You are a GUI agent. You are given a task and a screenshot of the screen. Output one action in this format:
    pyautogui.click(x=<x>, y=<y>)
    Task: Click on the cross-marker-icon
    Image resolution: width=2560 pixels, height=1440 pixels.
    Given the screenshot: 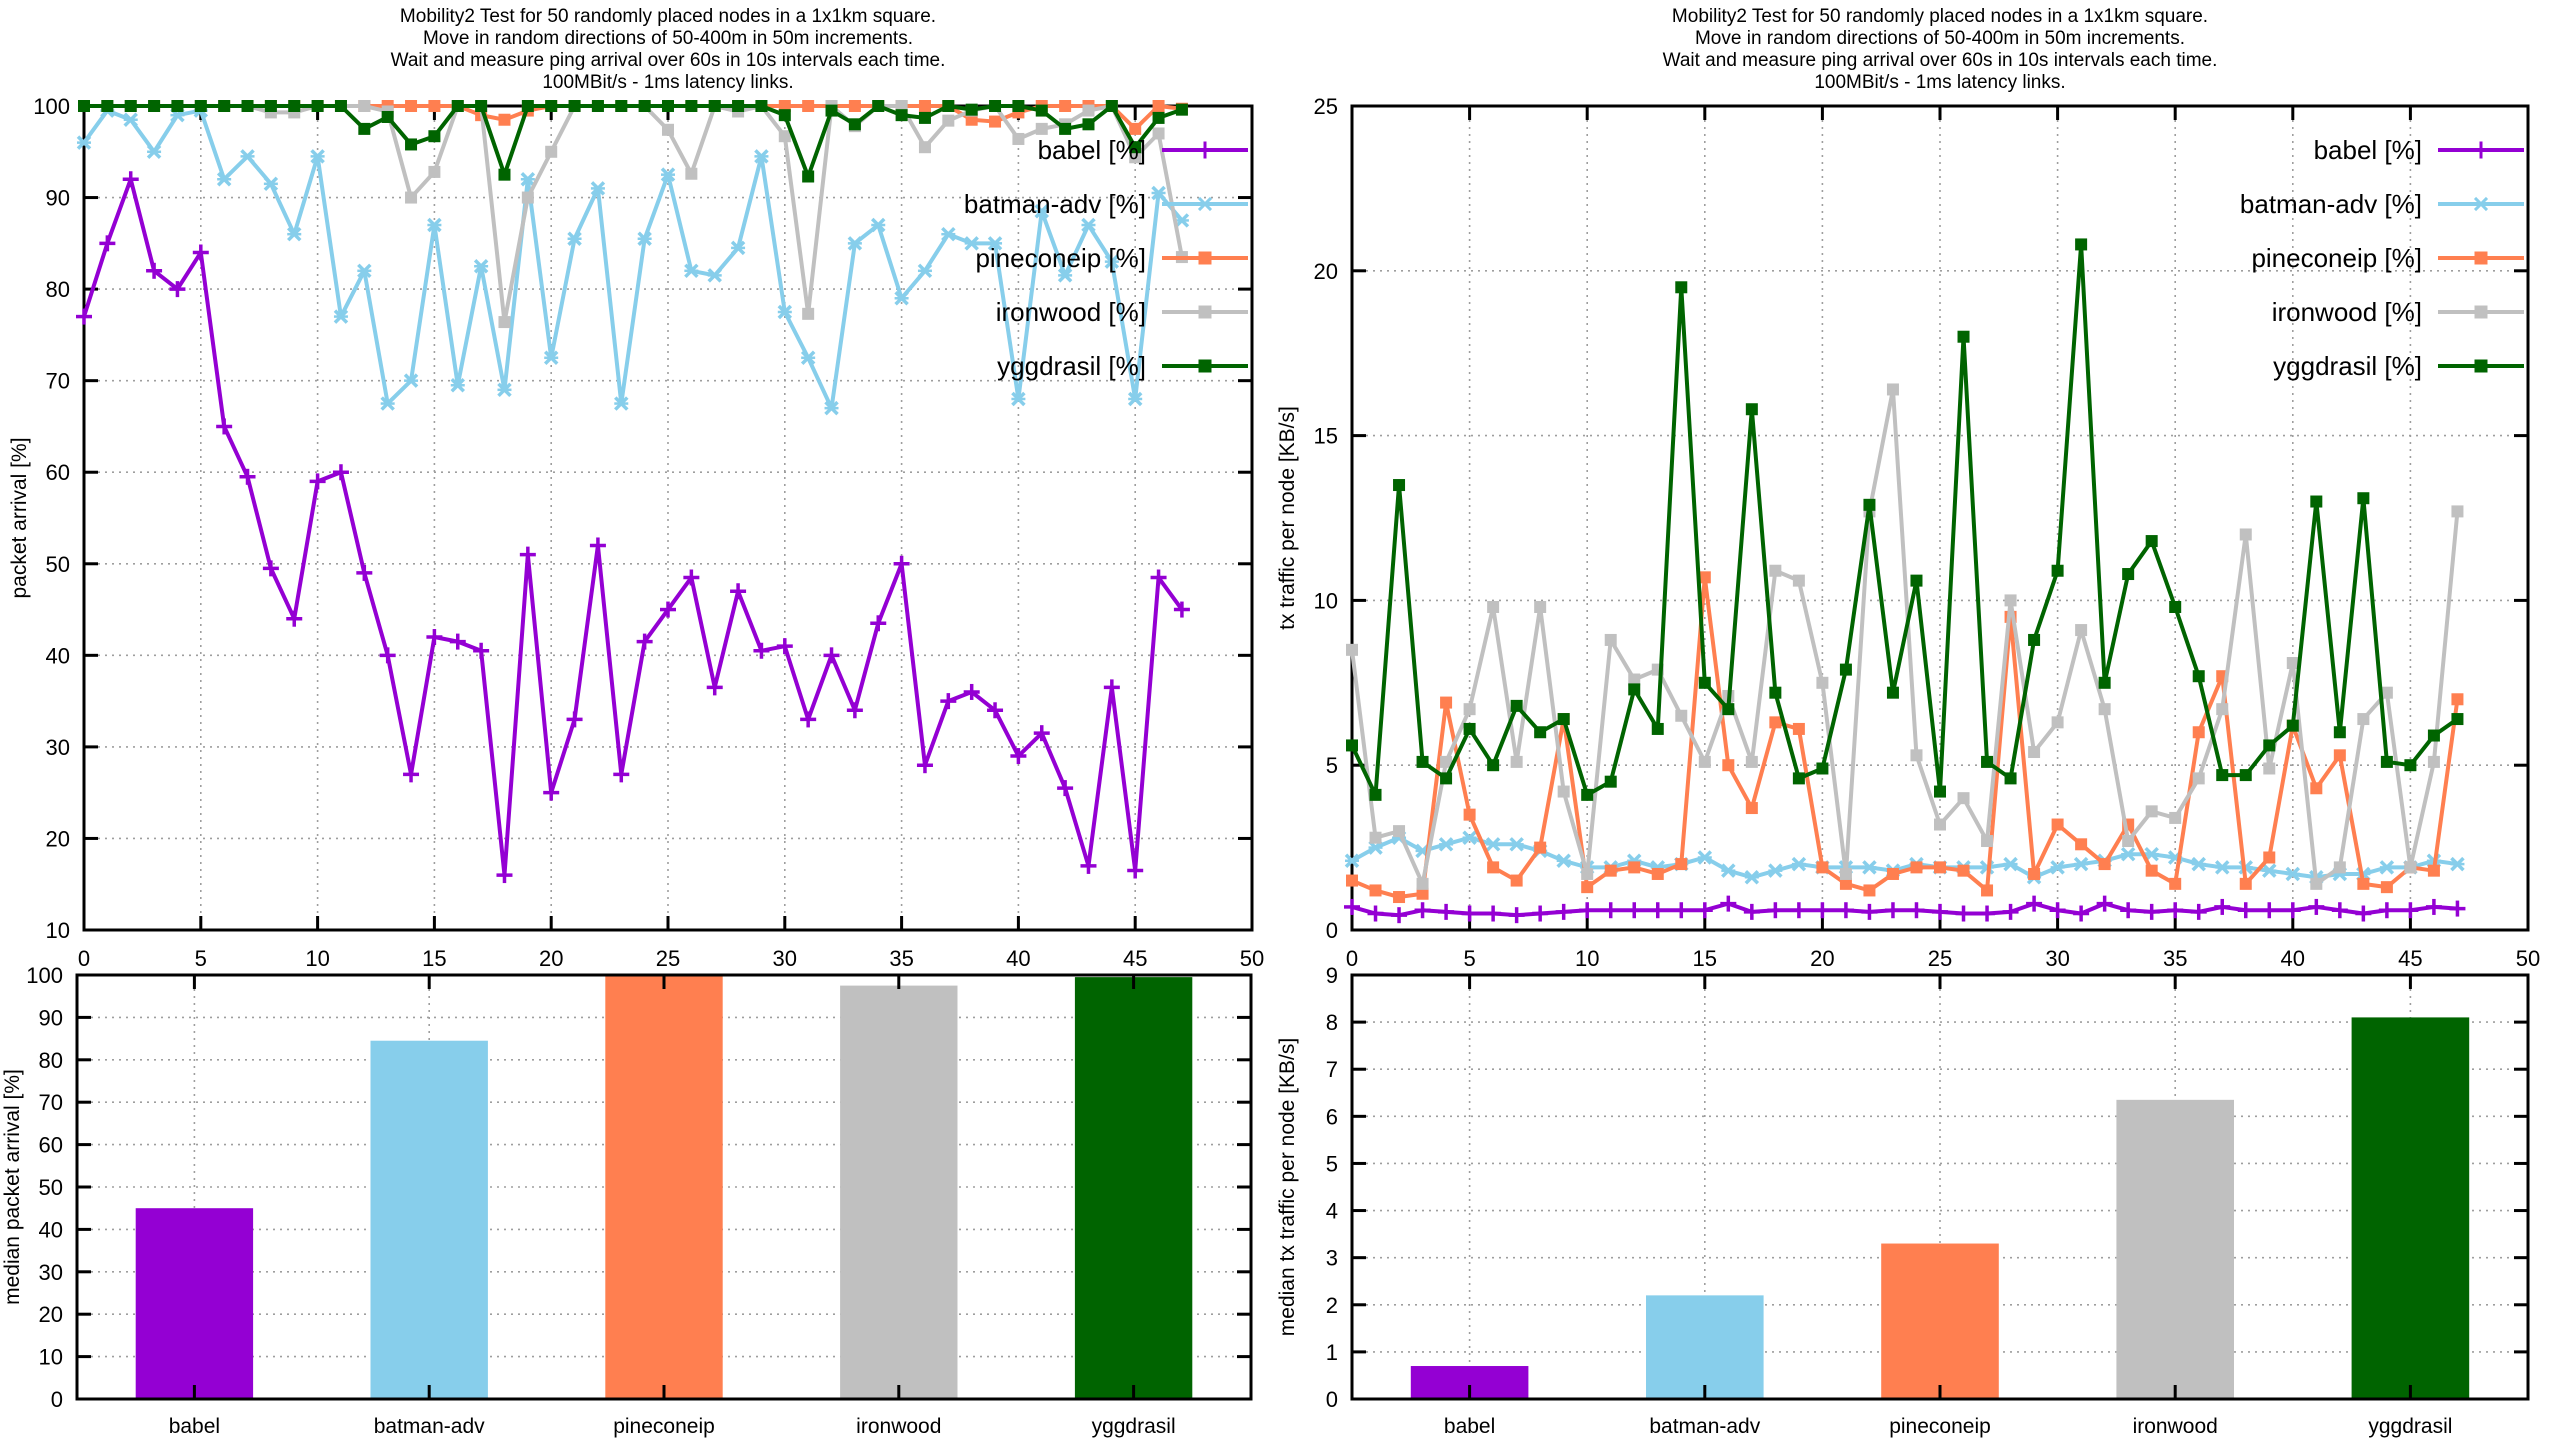 What is the action you would take?
    pyautogui.click(x=2481, y=204)
    